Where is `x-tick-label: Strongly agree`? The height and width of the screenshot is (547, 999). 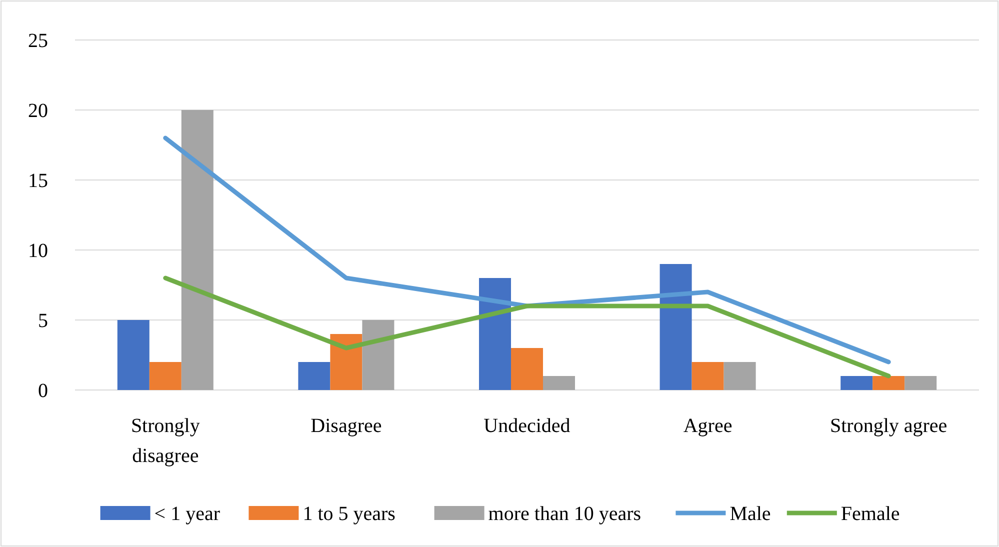
x-tick-label: Strongly agree is located at coordinates (889, 426).